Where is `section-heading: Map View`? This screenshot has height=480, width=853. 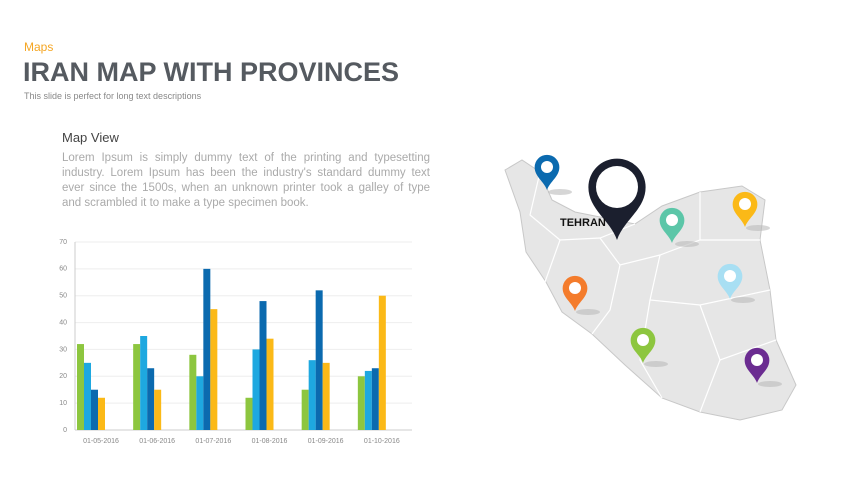
section-heading: Map View is located at coordinates (90, 137).